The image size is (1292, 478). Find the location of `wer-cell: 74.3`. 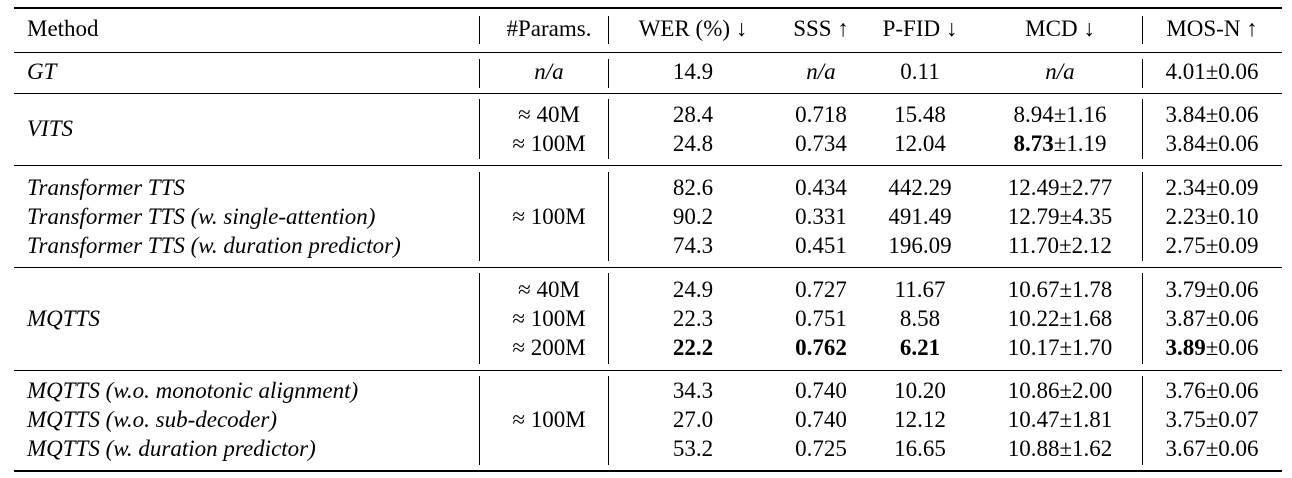

wer-cell: 74.3 is located at coordinates (693, 245).